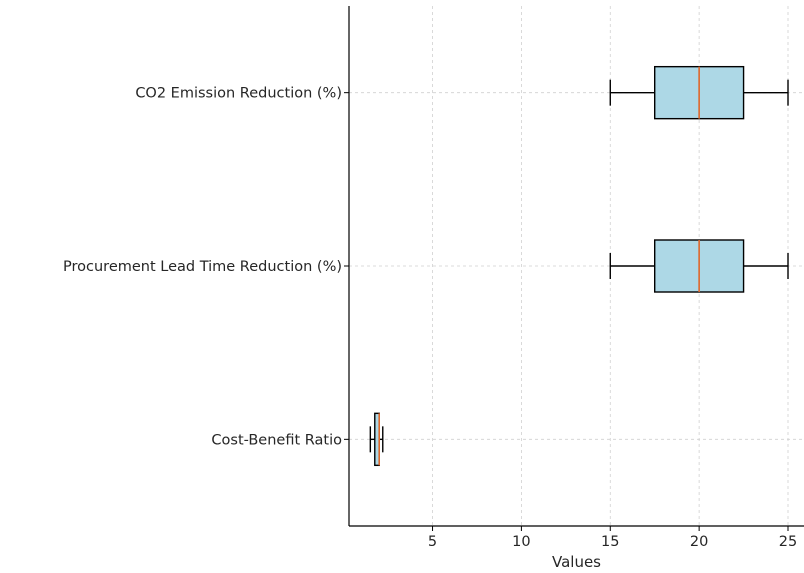  Describe the element at coordinates (610, 542) in the screenshot. I see `x-tick-label: 15` at that location.